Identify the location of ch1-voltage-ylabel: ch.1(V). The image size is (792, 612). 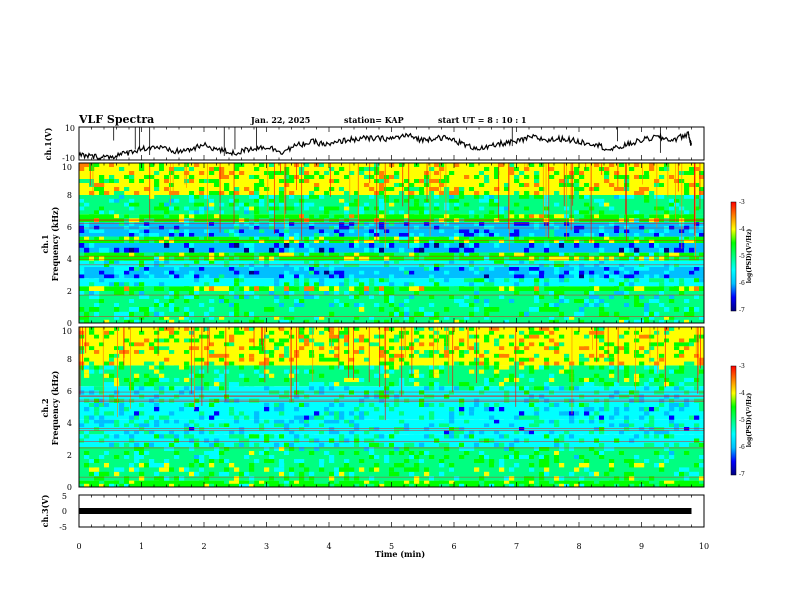
(48, 143).